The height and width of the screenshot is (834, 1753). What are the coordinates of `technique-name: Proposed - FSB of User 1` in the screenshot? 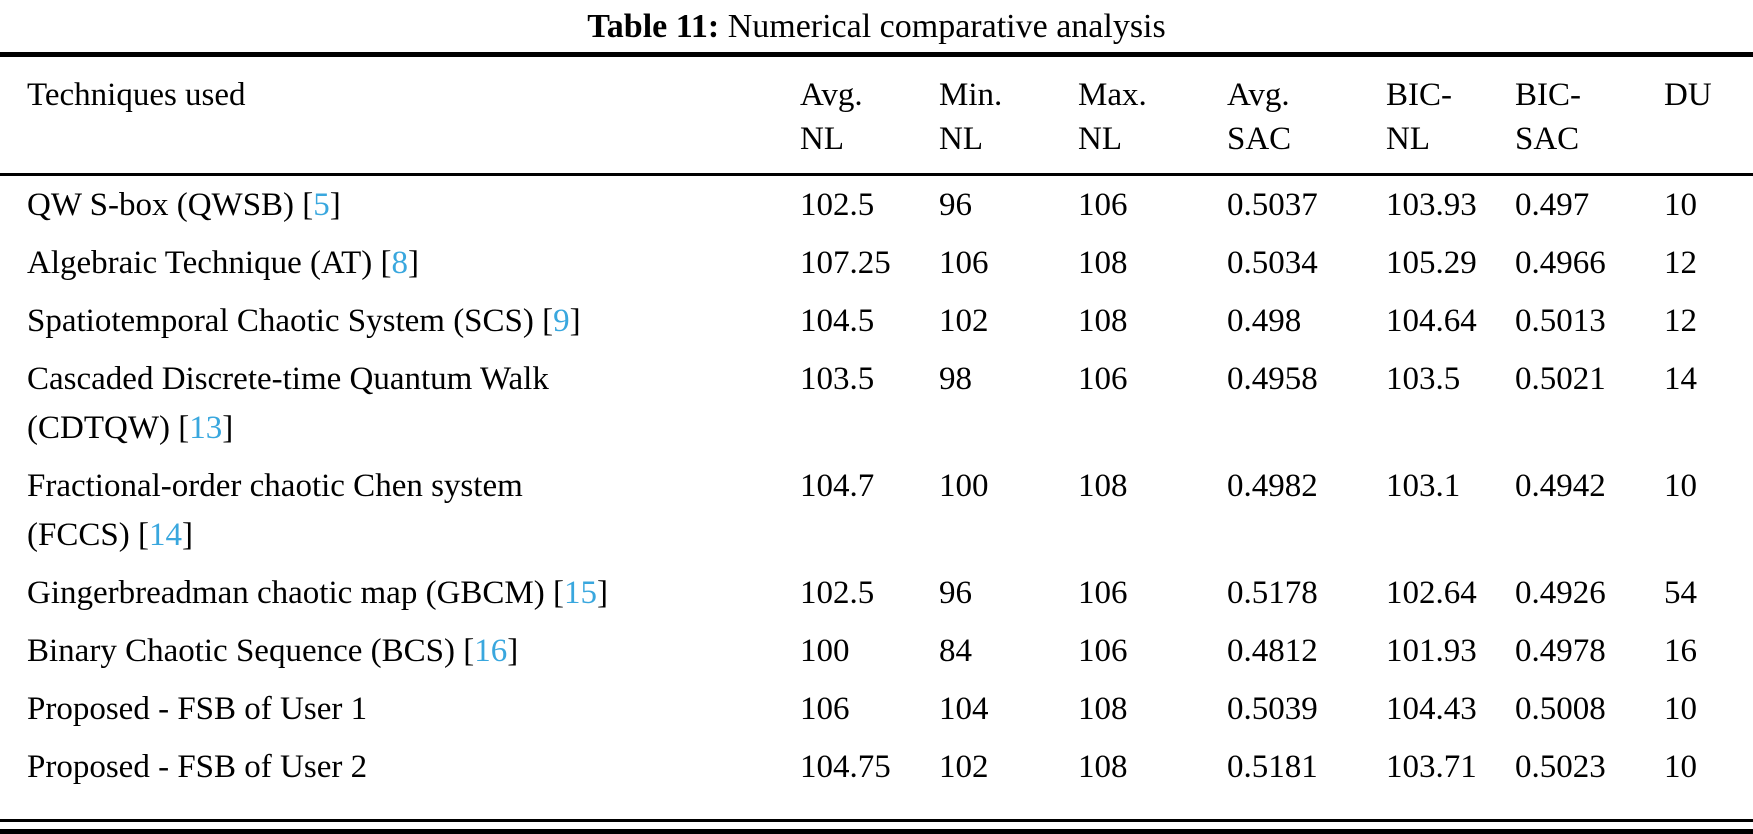 It's located at (197, 709).